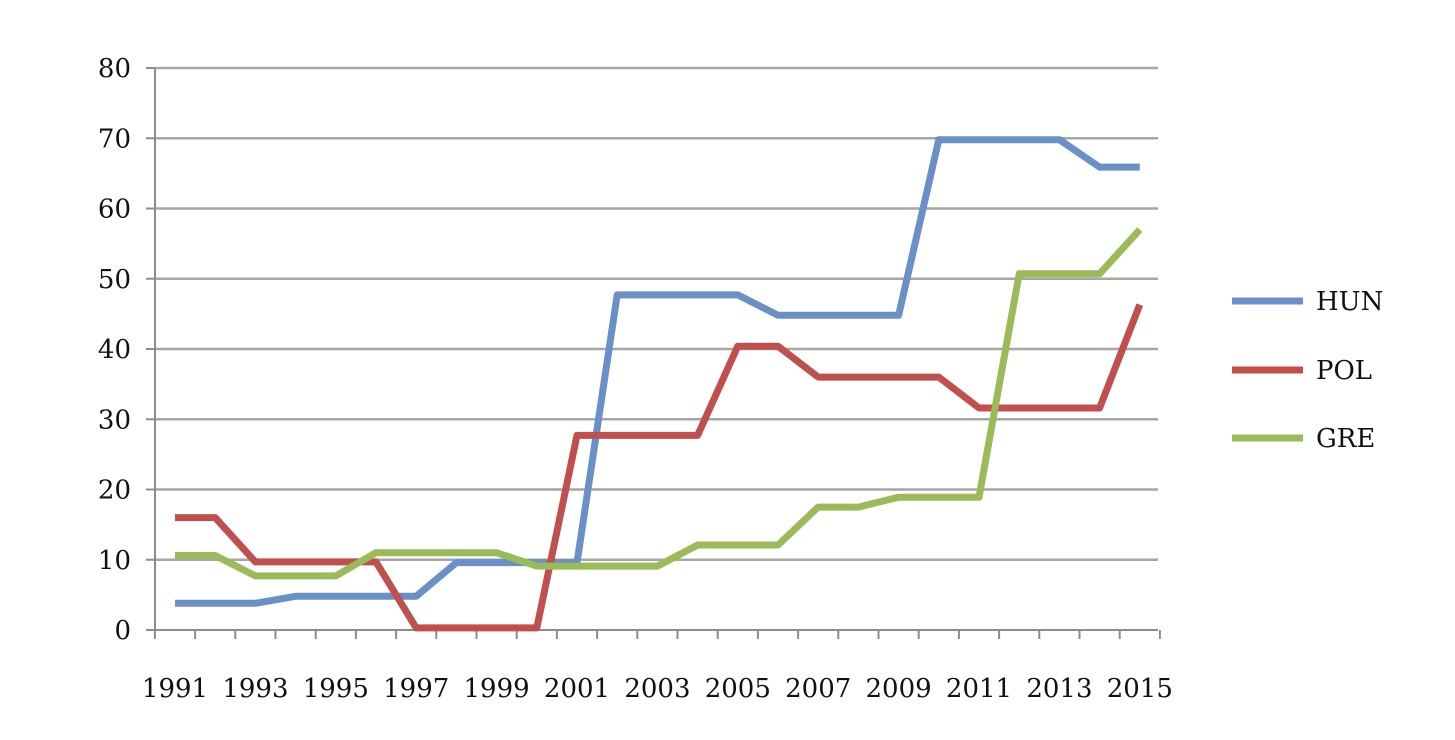 The height and width of the screenshot is (740, 1455). Describe the element at coordinates (1059, 689) in the screenshot. I see `x-tick-label: 2013` at that location.